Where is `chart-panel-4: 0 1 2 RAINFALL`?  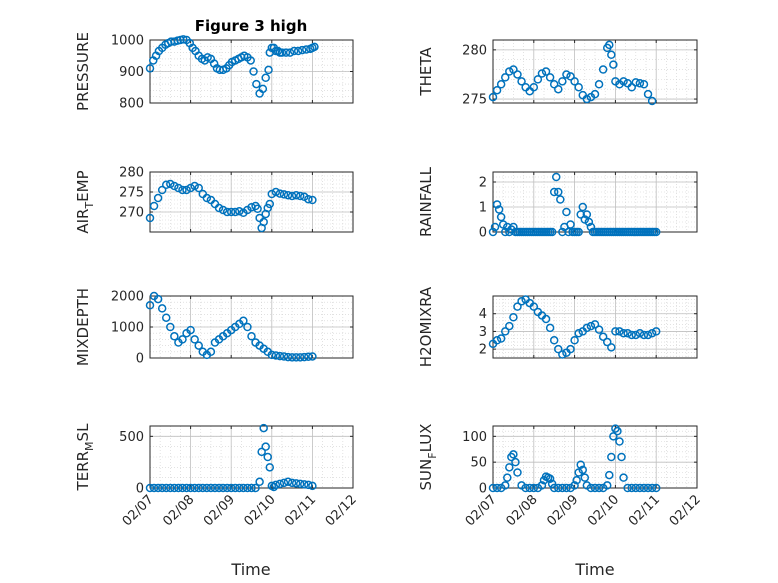 chart-panel-4: 0 1 2 RAINFALL is located at coordinates (557, 203).